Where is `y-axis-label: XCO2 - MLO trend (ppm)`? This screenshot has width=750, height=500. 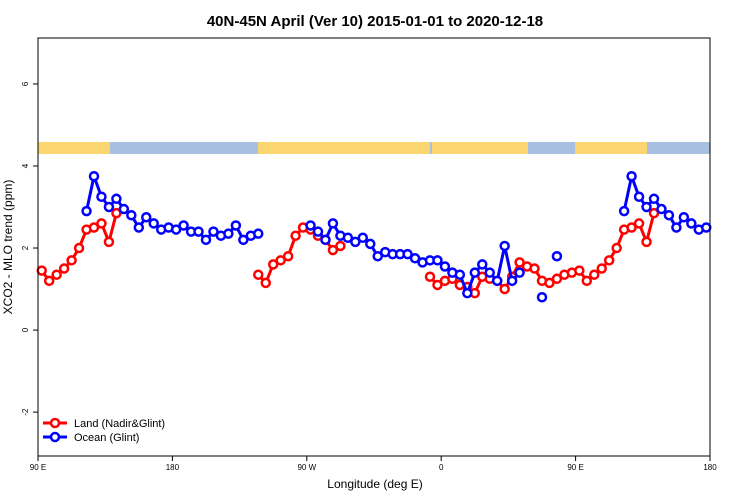
y-axis-label: XCO2 - MLO trend (ppm) is located at coordinates (8, 247).